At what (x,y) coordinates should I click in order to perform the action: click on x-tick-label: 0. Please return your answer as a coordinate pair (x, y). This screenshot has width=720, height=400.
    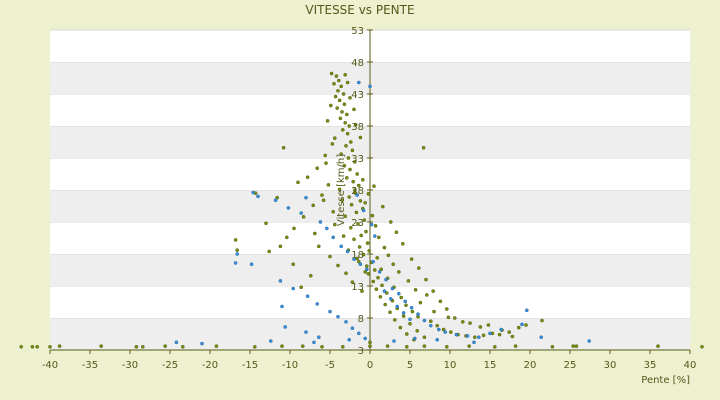
    Looking at the image, I should click on (370, 365).